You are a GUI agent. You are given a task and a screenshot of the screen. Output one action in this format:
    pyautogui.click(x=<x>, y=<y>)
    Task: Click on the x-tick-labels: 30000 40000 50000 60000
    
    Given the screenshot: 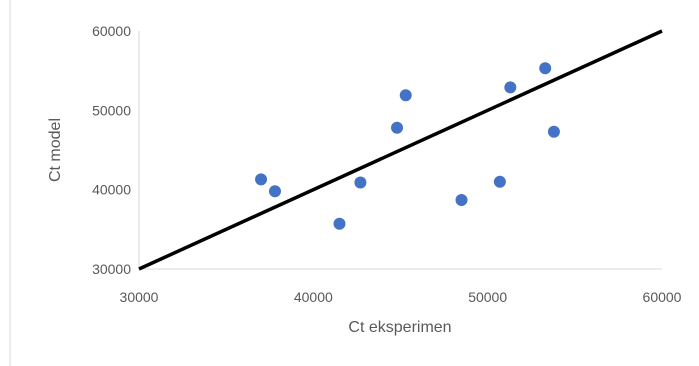 What is the action you would take?
    pyautogui.click(x=401, y=297)
    